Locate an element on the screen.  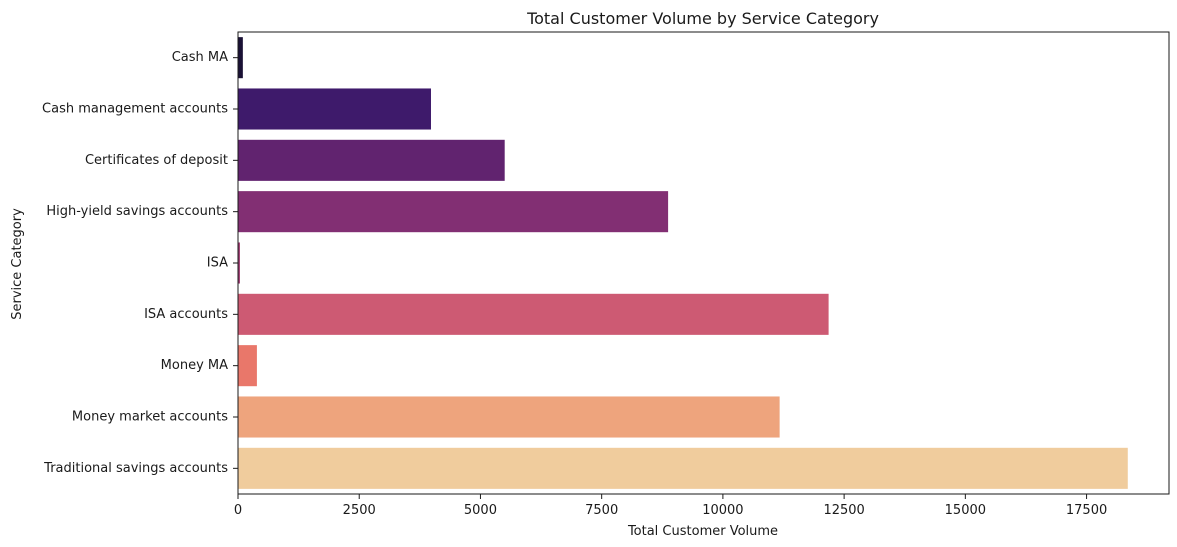
y-axis-label: Service Category is located at coordinates (17, 264).